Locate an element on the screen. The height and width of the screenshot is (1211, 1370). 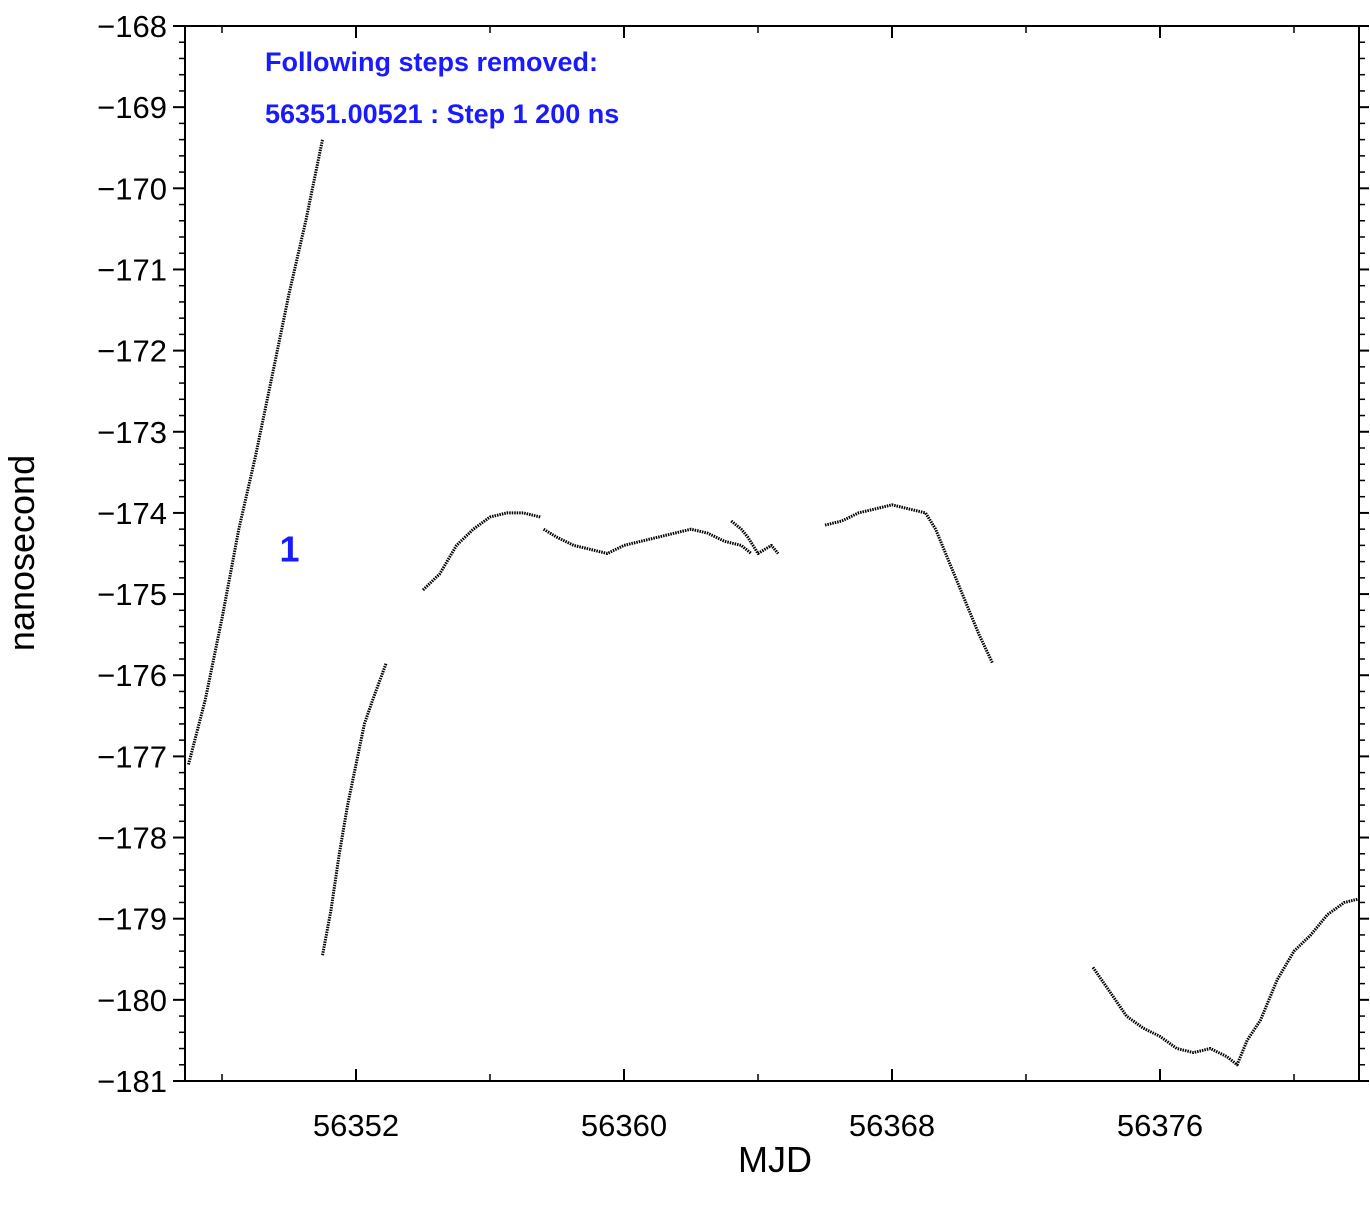
y-tick-label: −178 is located at coordinates (132, 838).